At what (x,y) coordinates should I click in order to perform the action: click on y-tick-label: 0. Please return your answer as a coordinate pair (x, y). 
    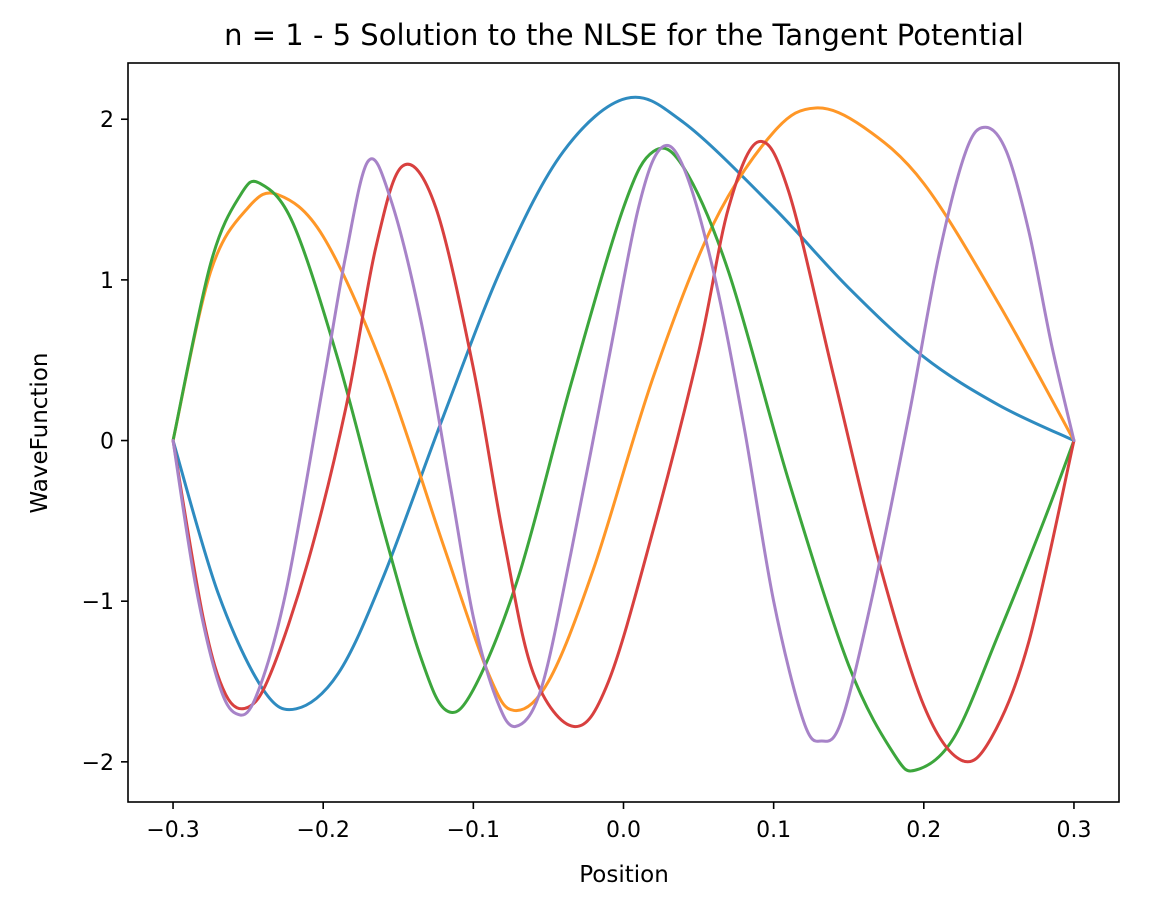
    Looking at the image, I should click on (107, 442).